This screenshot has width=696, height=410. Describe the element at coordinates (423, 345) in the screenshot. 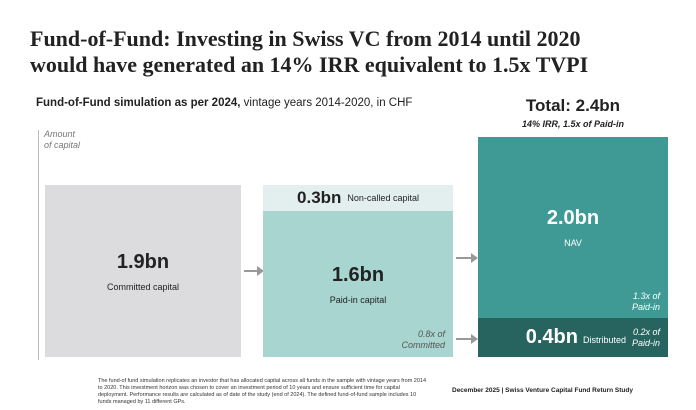

I see `paidin-ratio-2: Committed` at that location.